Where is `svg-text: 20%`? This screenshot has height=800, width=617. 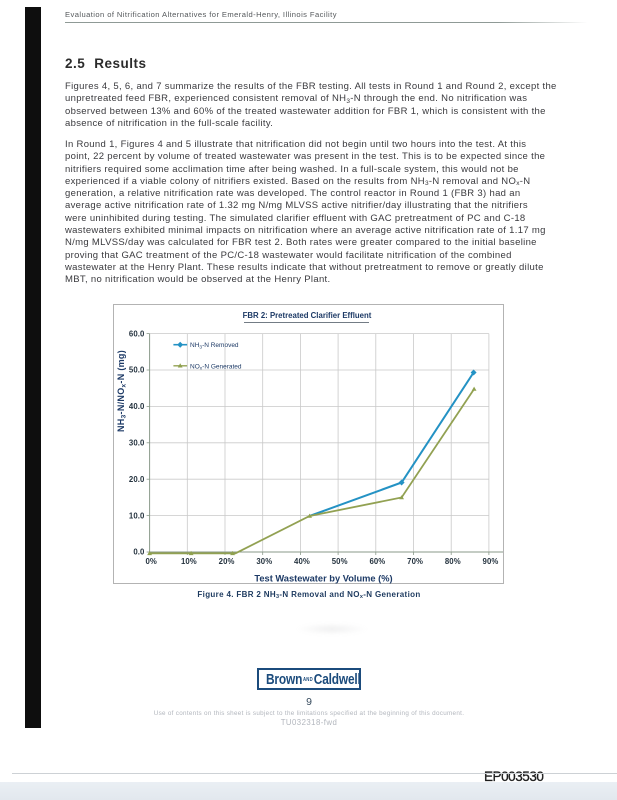
svg-text: 20% is located at coordinates (227, 561).